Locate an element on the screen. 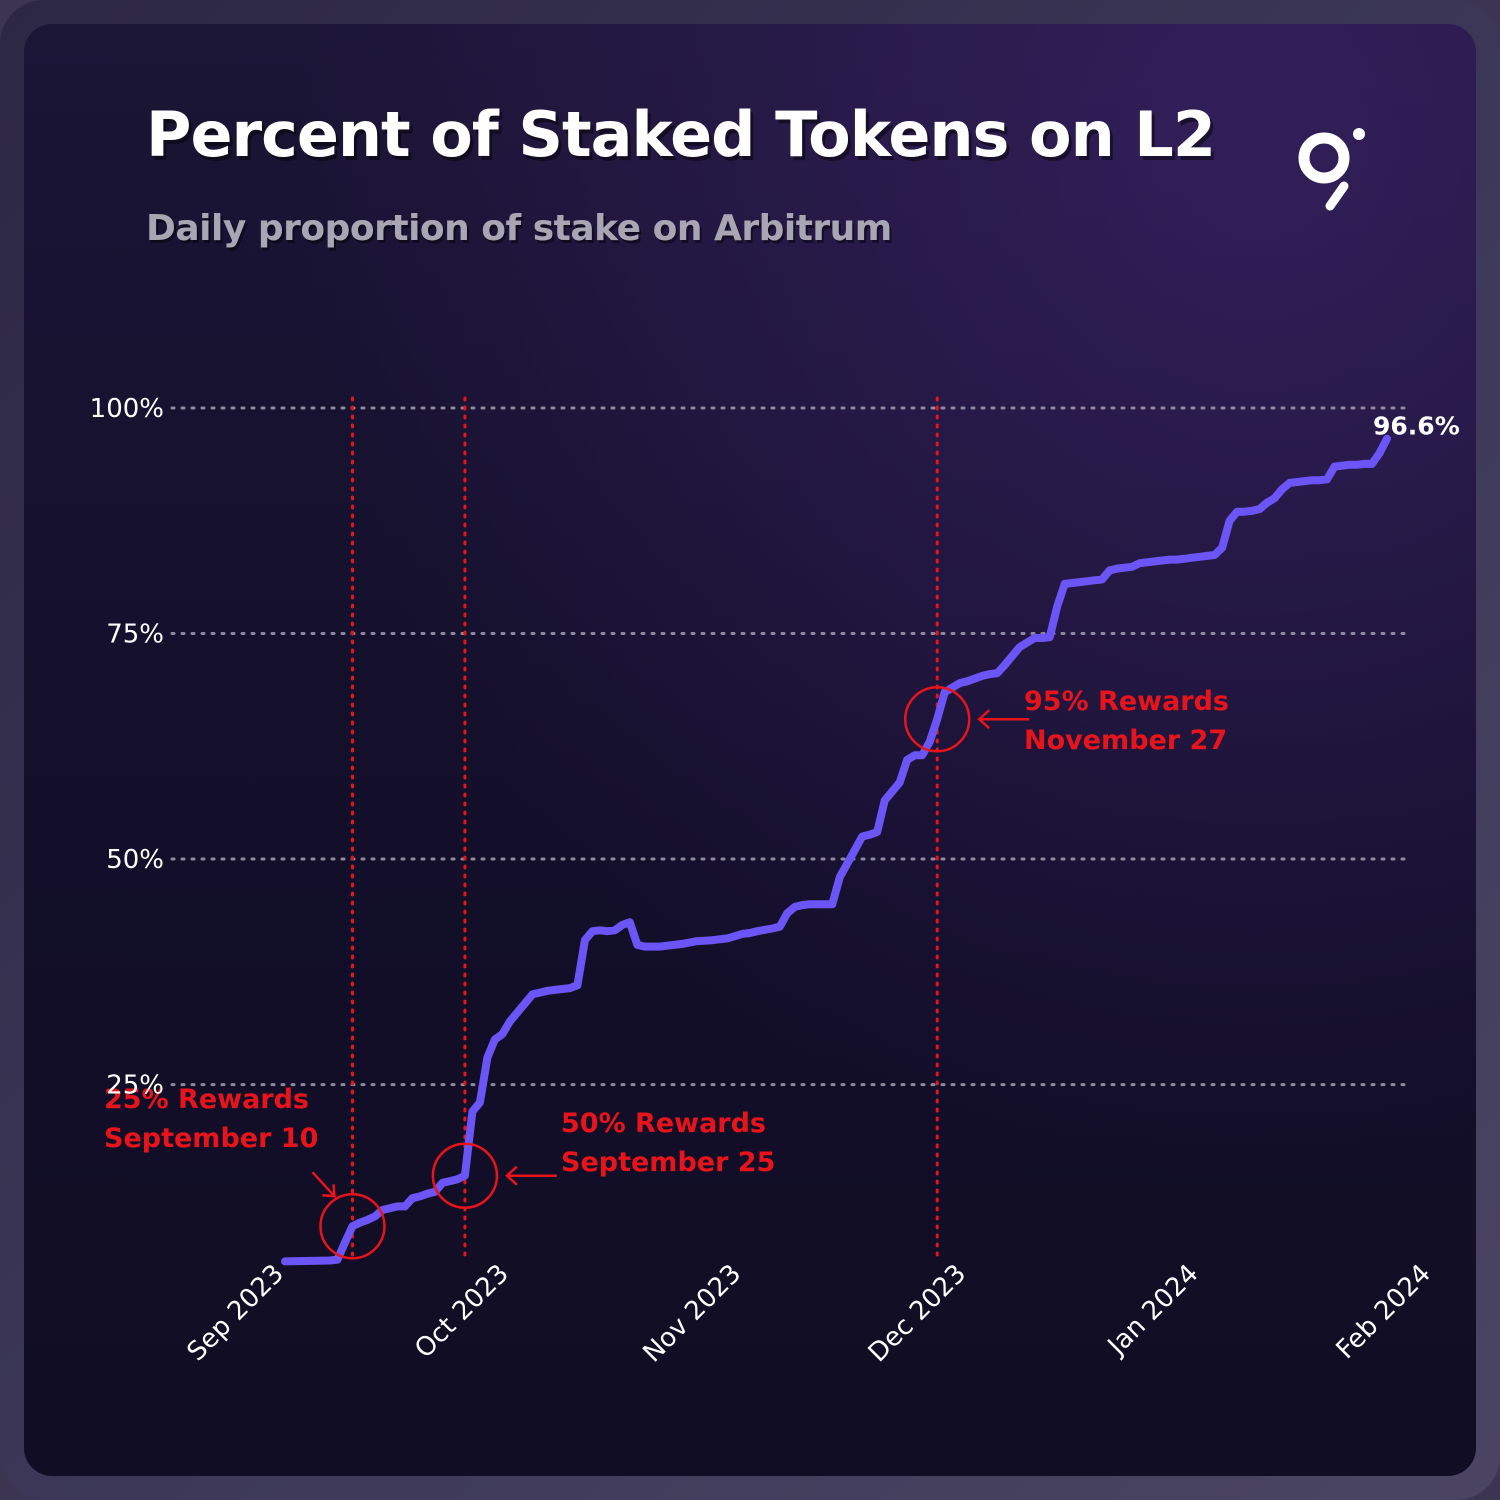  end-value-label: 96.6% is located at coordinates (1416, 426).